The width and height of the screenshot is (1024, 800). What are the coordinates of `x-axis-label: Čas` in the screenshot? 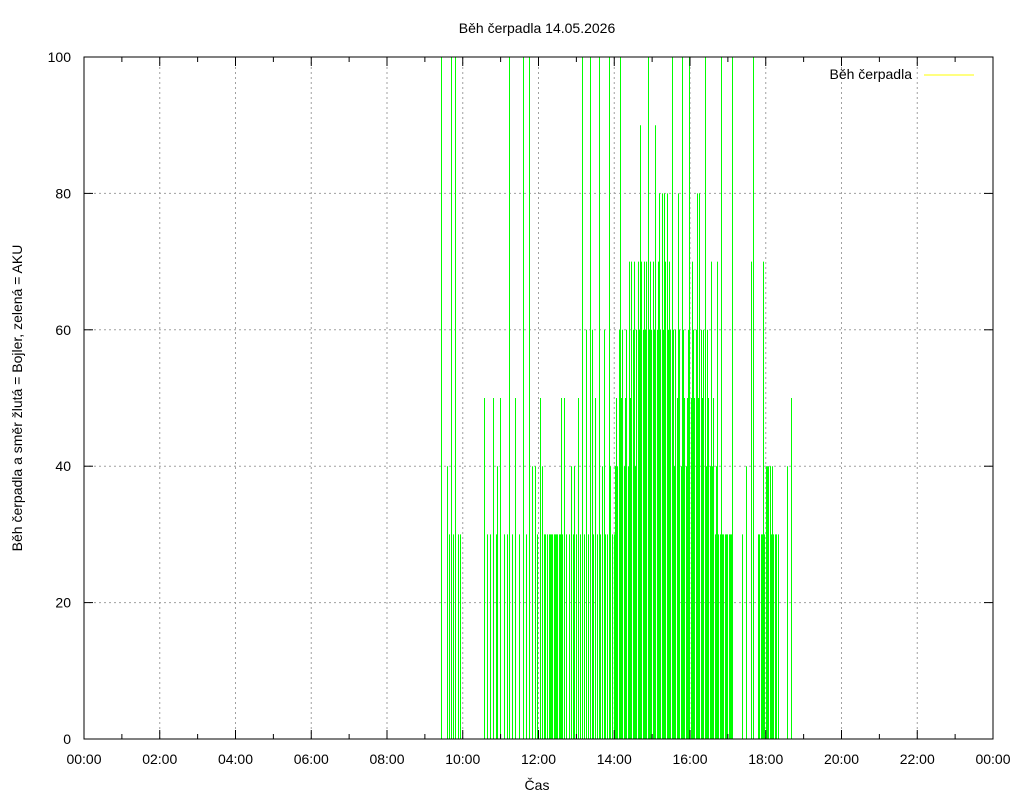 It's located at (537, 785).